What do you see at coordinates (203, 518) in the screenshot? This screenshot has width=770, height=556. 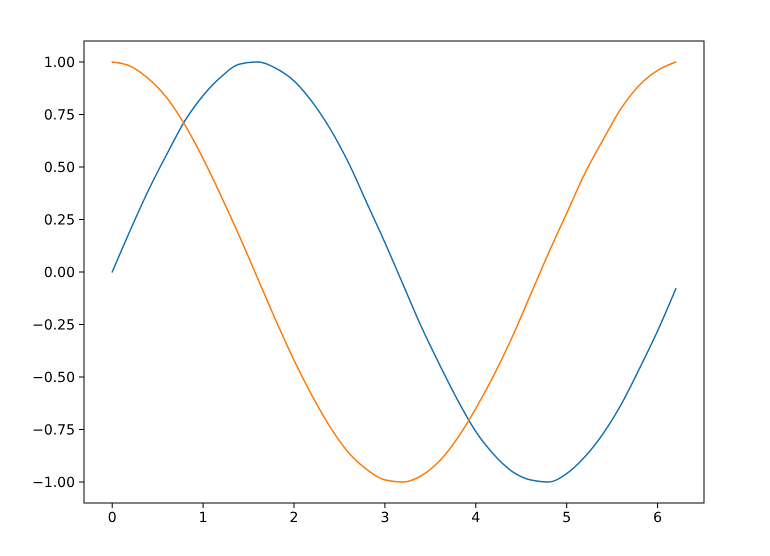 I see `x-tick-label: 1` at bounding box center [203, 518].